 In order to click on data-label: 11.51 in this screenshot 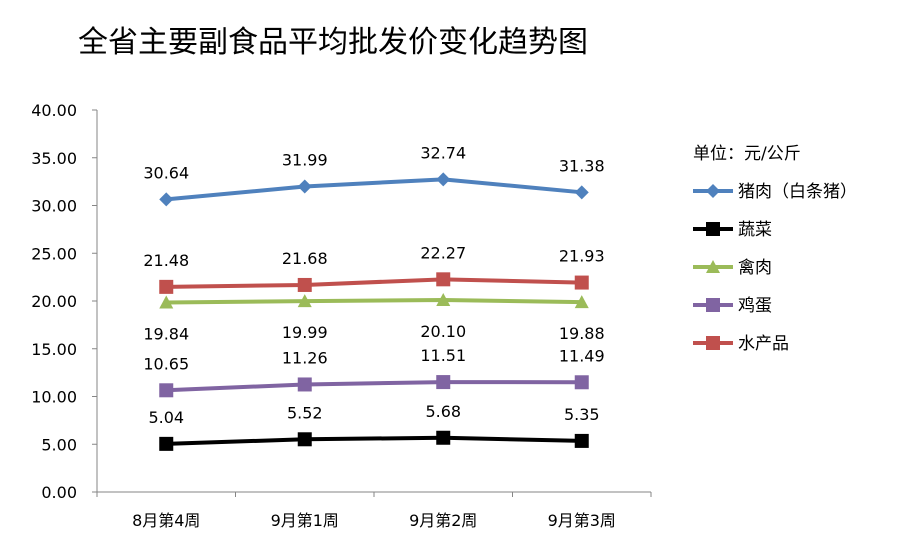, I will do `click(443, 355)`.